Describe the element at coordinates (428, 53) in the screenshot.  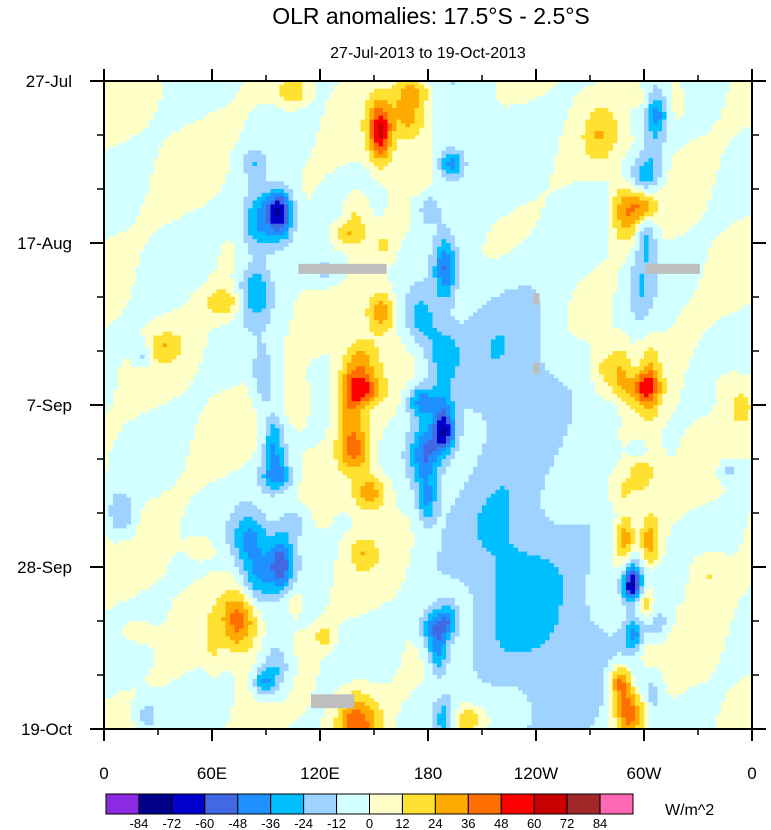
I see `chart-subtitle: 27-Jul-2013 to 19-Oct-2013` at that location.